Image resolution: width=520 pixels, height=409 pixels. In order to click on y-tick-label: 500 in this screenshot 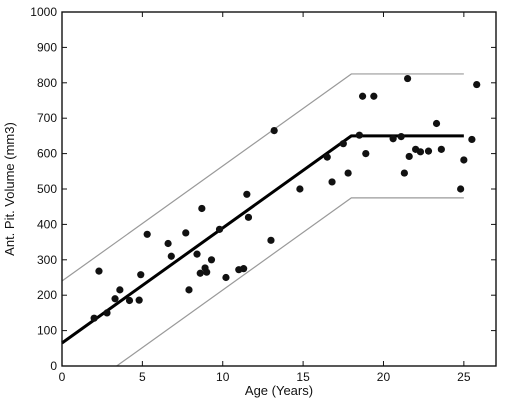, I will do `click(47, 189)`.